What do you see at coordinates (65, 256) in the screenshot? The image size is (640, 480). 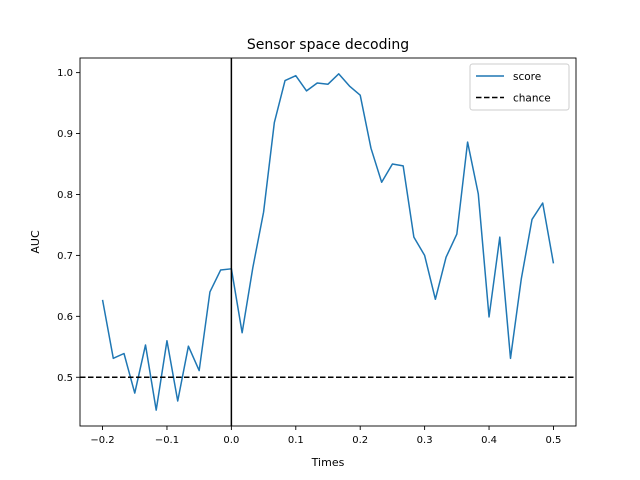 I see `y-tick-label: 0.7` at bounding box center [65, 256].